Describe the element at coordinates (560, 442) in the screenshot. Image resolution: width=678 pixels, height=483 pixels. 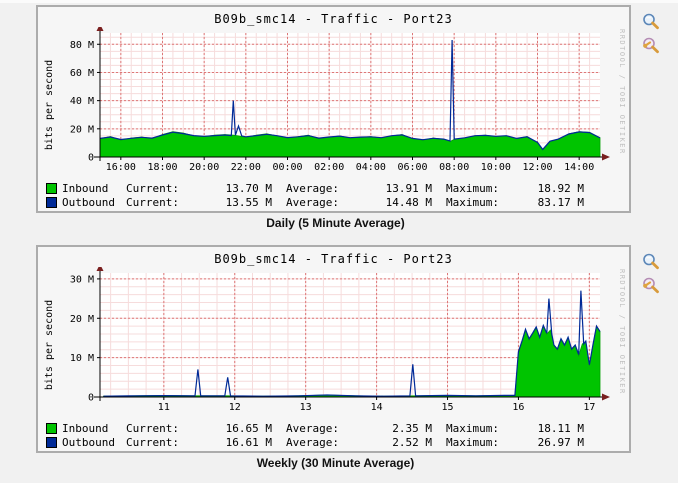
I see `maximum-value: 26.97 M` at that location.